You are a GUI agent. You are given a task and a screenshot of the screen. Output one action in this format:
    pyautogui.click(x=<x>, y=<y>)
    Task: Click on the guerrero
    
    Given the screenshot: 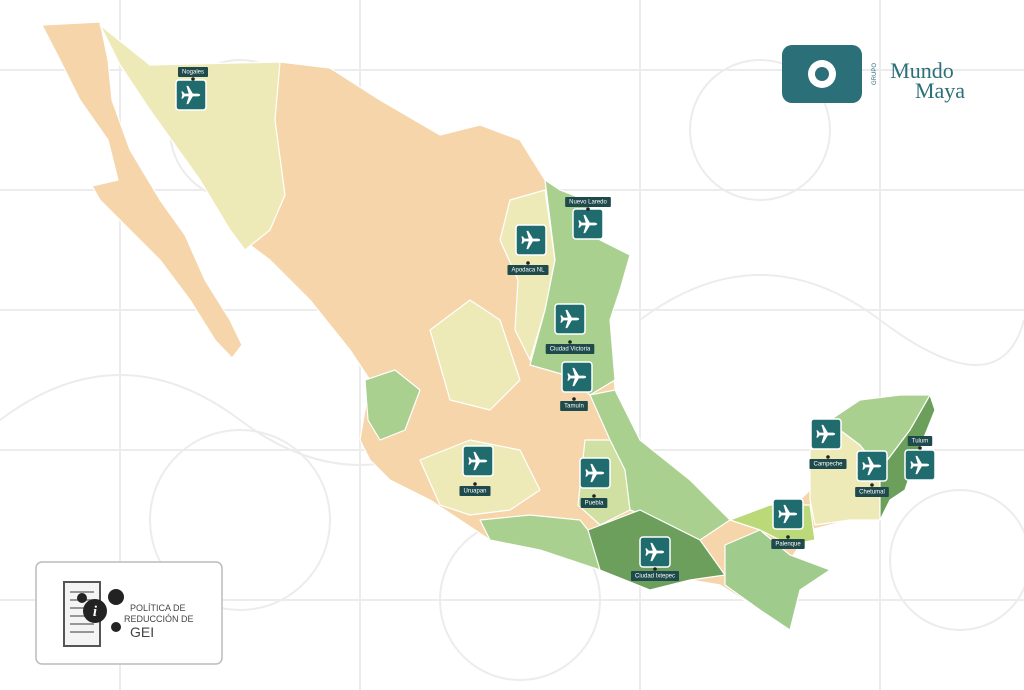 What is the action you would take?
    pyautogui.click(x=540, y=542)
    